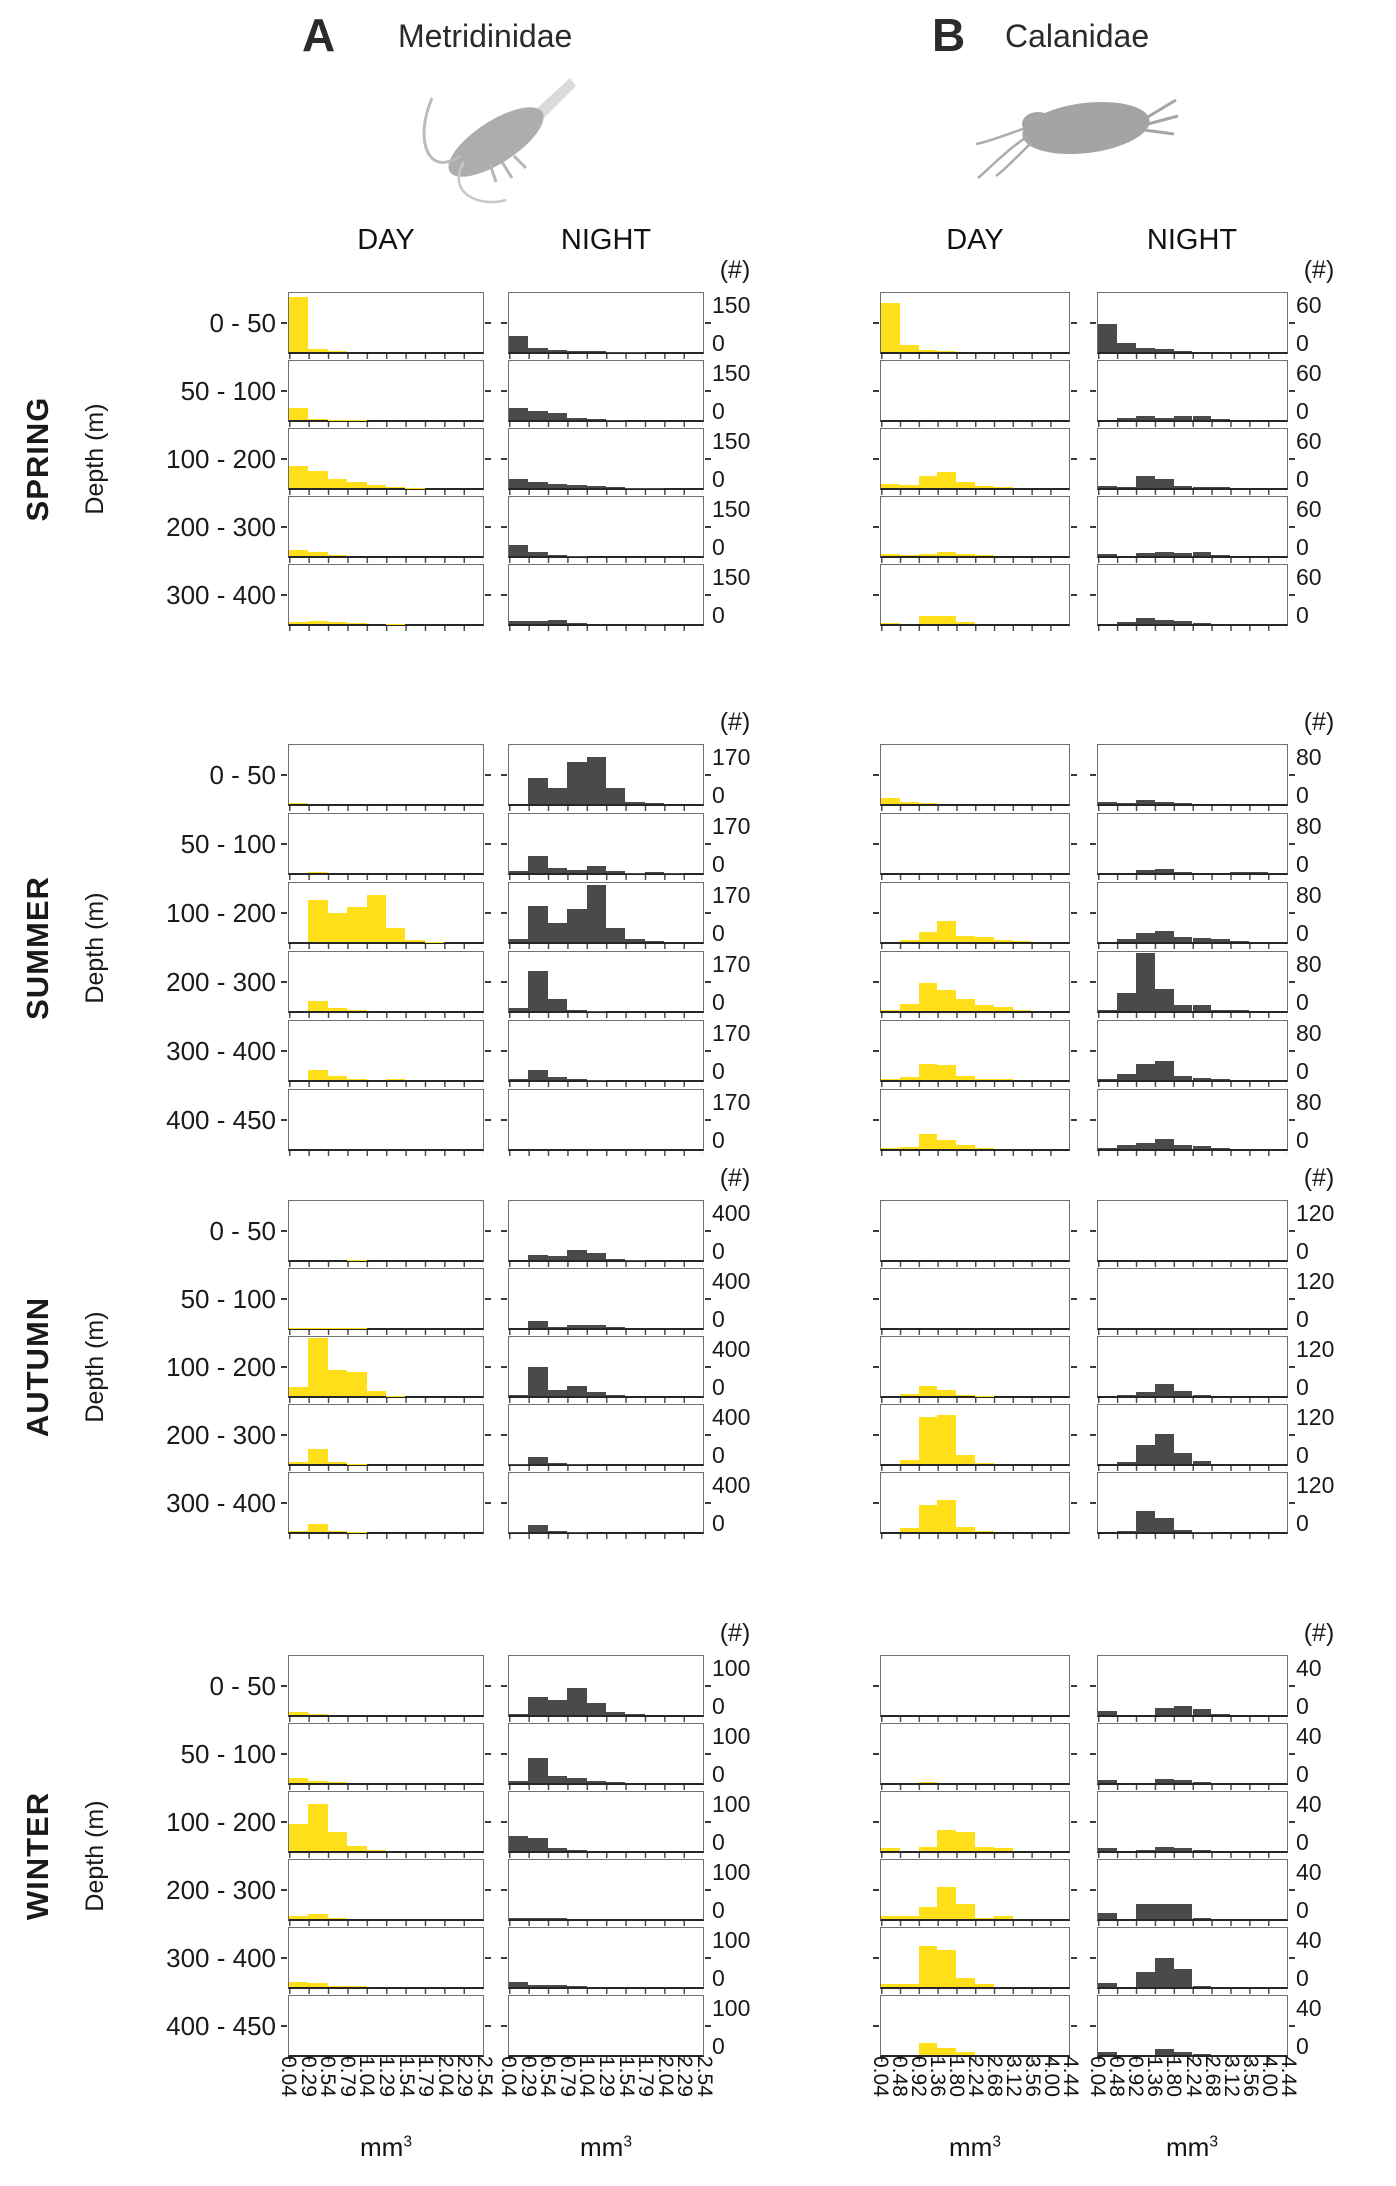 Image resolution: width=1396 pixels, height=2186 pixels. What do you see at coordinates (1309, 964) in the screenshot?
I see `y-axis-max-label: 80` at bounding box center [1309, 964].